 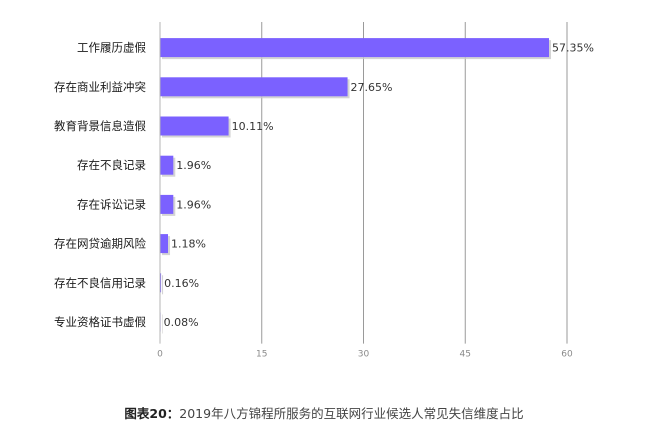 I want to click on category-label: 专业资格证书虚假, so click(x=100, y=322).